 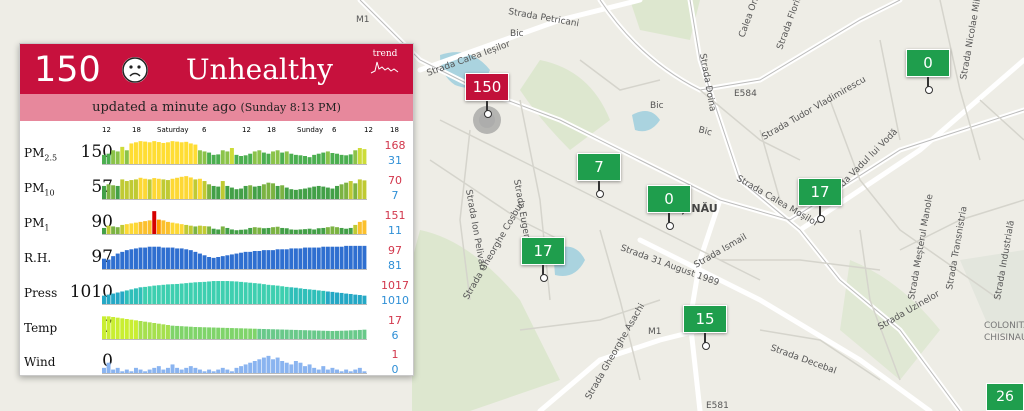 I want to click on max-value: 1, so click(x=395, y=354).